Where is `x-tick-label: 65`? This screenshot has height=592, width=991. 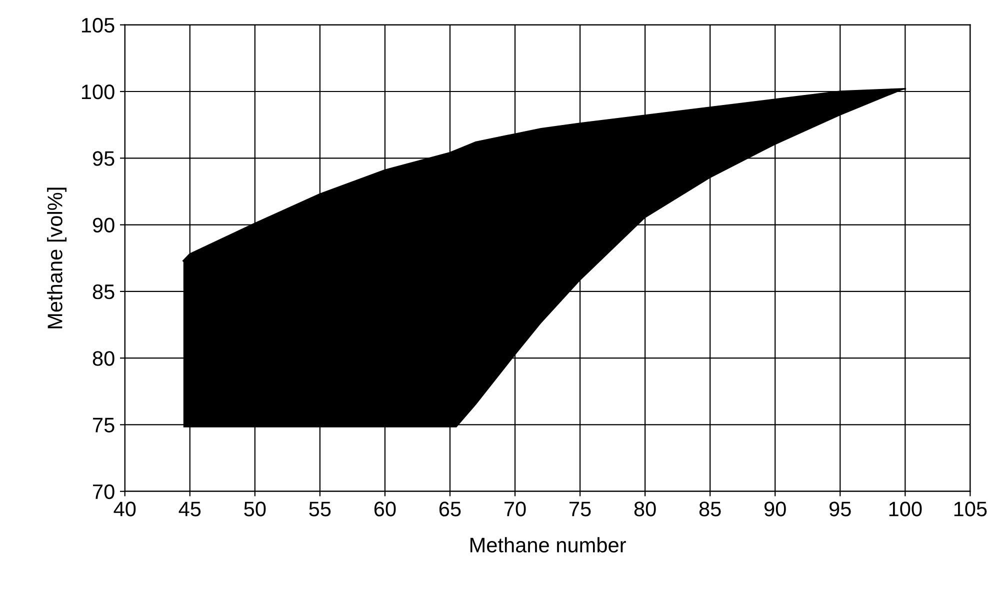
x-tick-label: 65 is located at coordinates (450, 509).